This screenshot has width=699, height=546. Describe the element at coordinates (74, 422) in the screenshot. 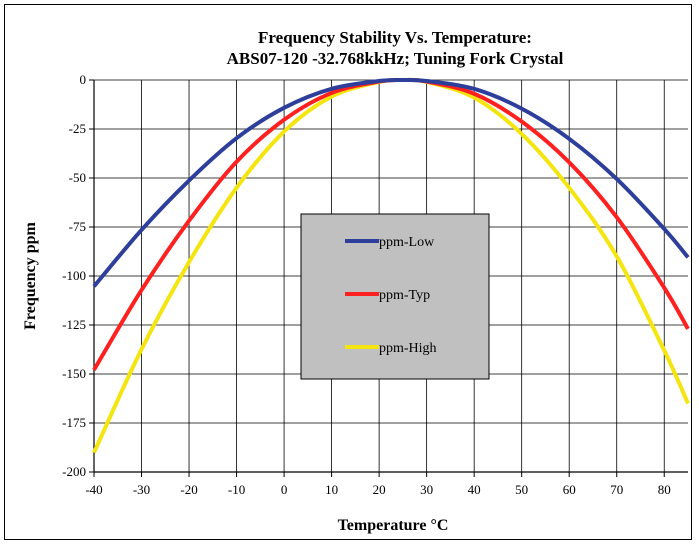

I see `y-tick-label: -175` at that location.